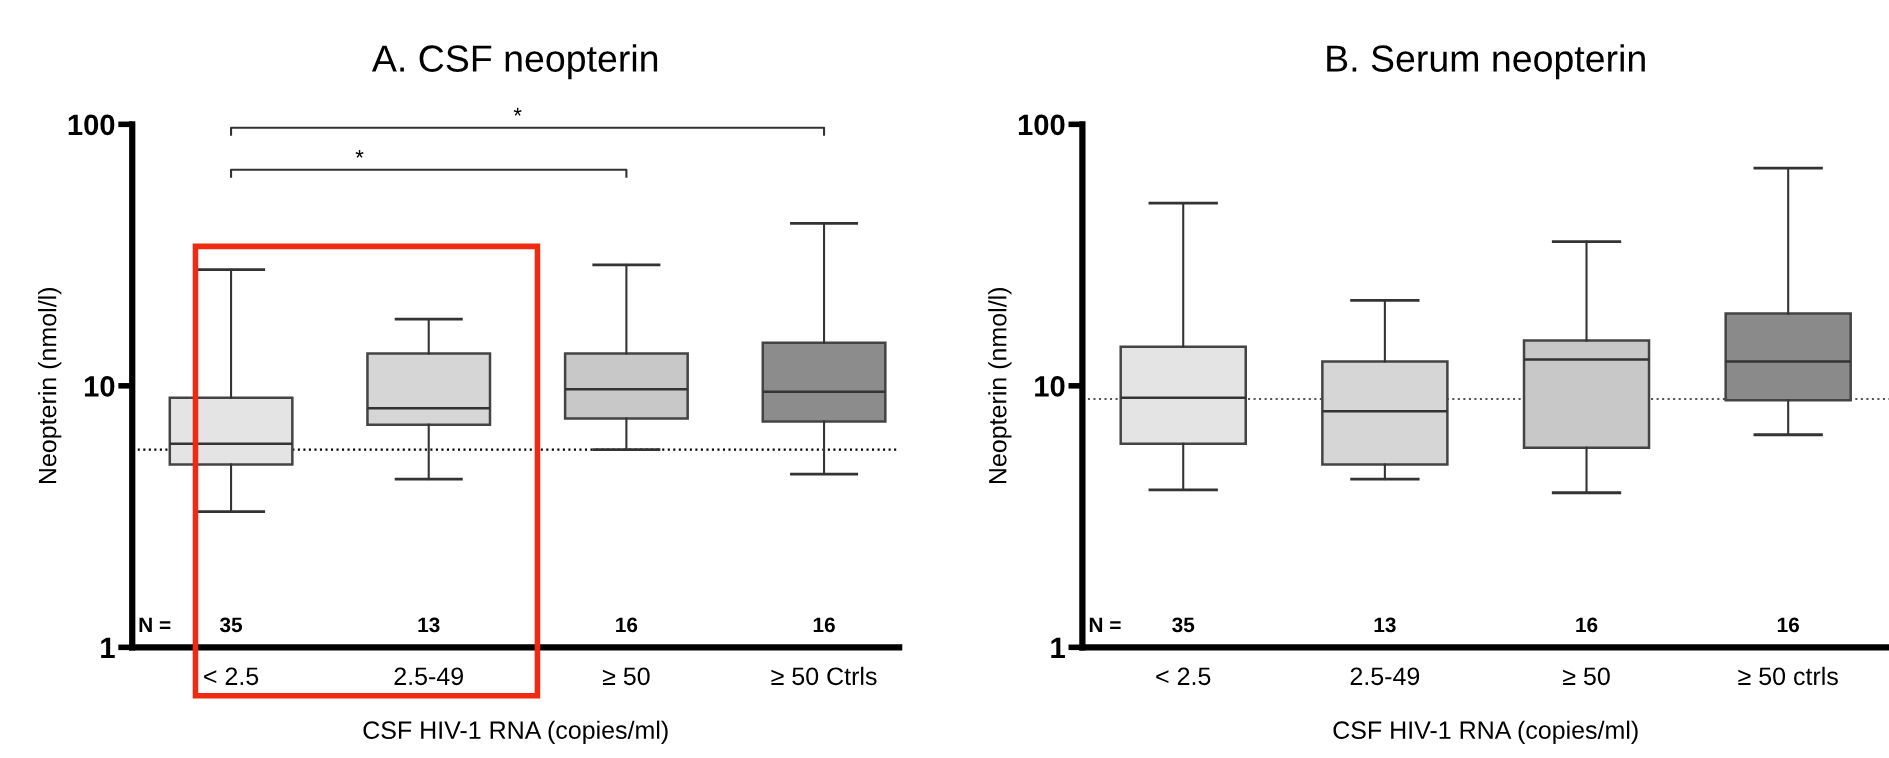  What do you see at coordinates (1788, 676) in the screenshot?
I see `x-tick-label: ≥ 50 ctrls` at bounding box center [1788, 676].